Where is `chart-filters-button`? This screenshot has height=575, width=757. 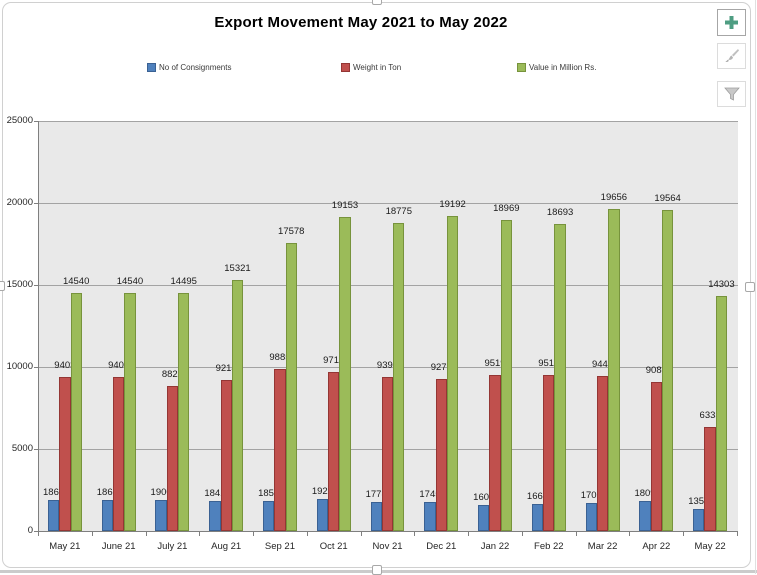
chart-filters-button is located at coordinates (731, 94).